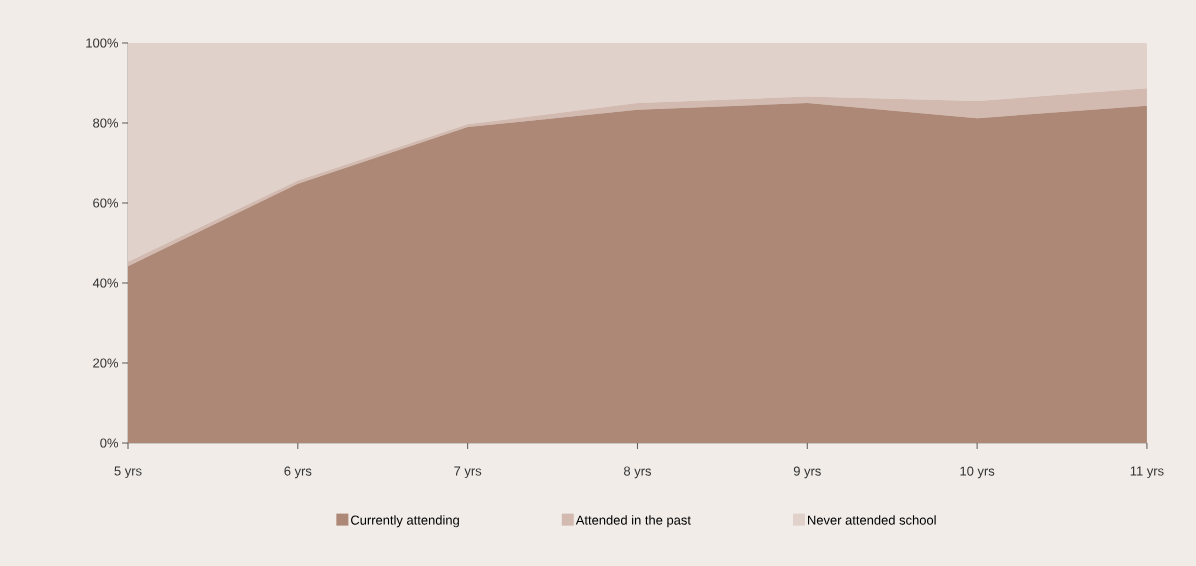  What do you see at coordinates (1147, 472) in the screenshot?
I see `x-tick-label: 11 yrs` at bounding box center [1147, 472].